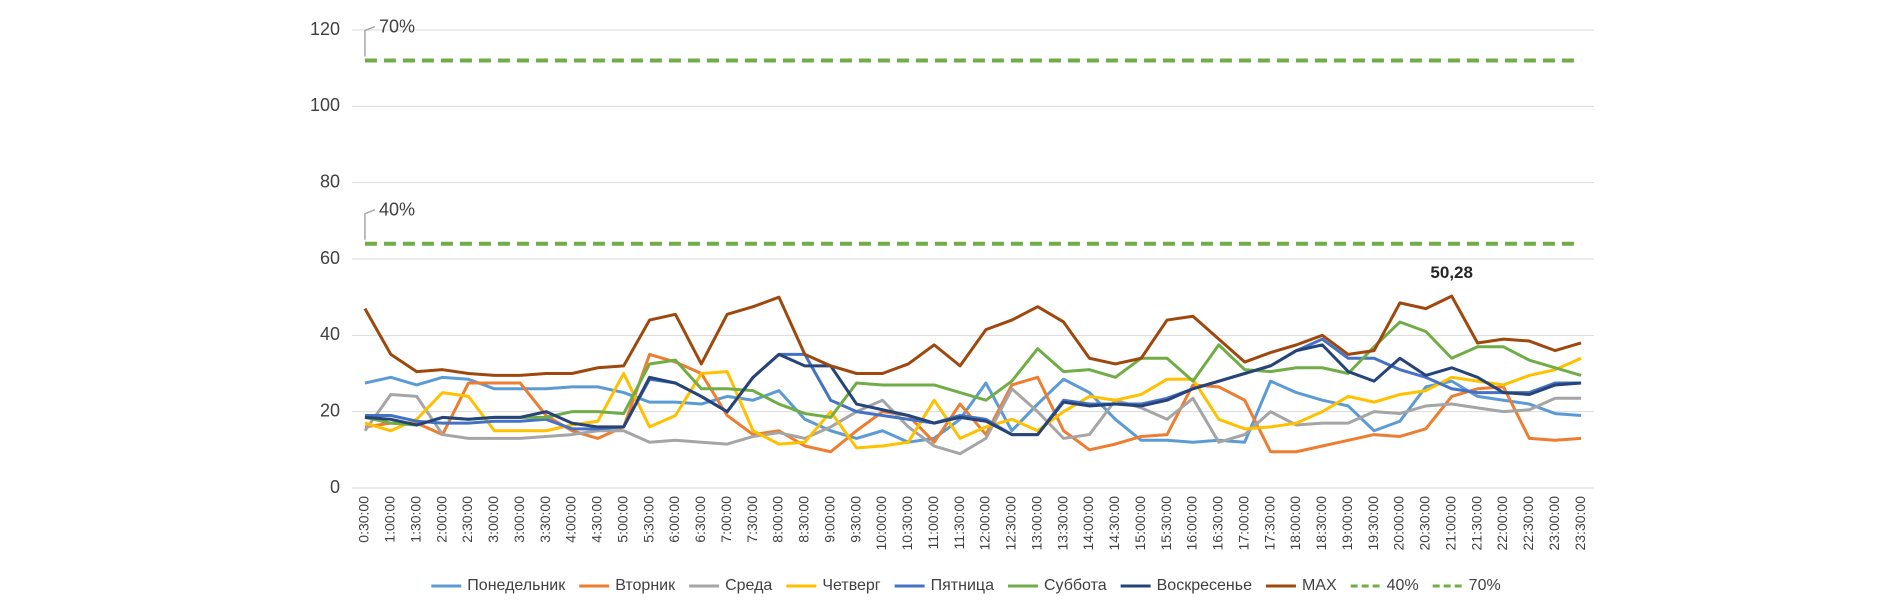 This screenshot has width=1903, height=611. What do you see at coordinates (1204, 585) in the screenshot?
I see `legend-label: Воскресенье` at bounding box center [1204, 585].